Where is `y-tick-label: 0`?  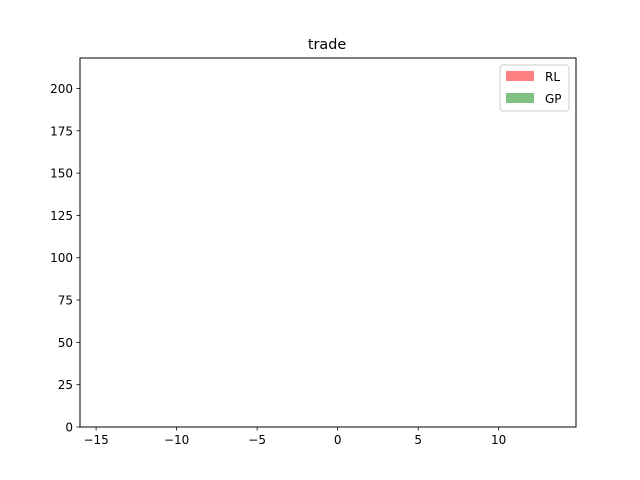
y-tick-label: 0 is located at coordinates (69, 428).